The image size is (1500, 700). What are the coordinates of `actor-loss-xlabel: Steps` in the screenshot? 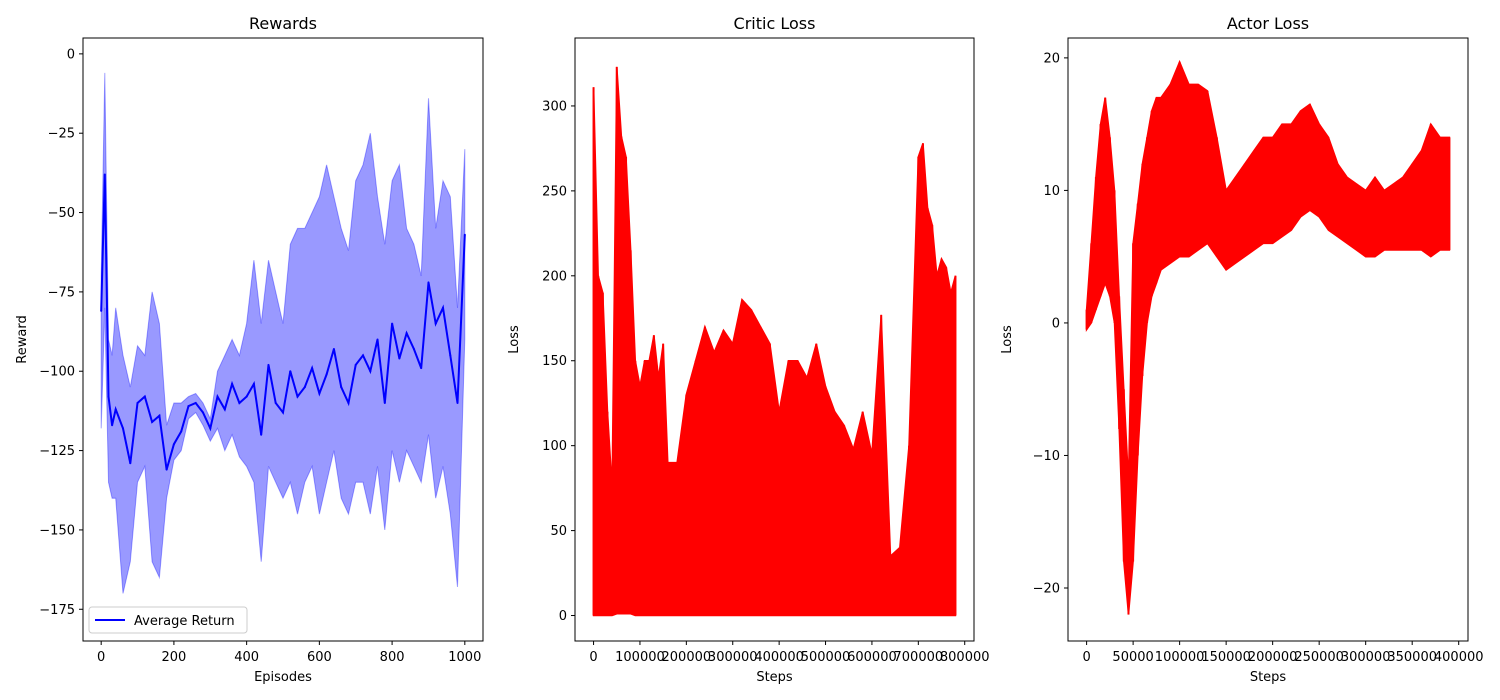 It's located at (1268, 677).